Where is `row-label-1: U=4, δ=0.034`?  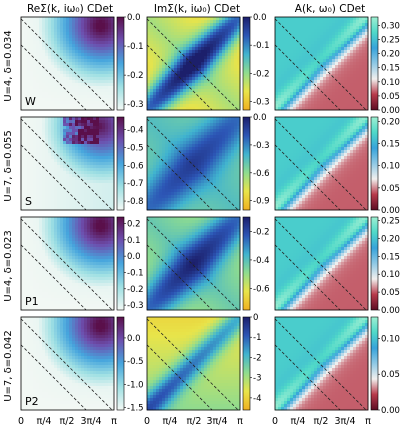
row-label-1: U=4, δ=0.034 is located at coordinates (8, 66).